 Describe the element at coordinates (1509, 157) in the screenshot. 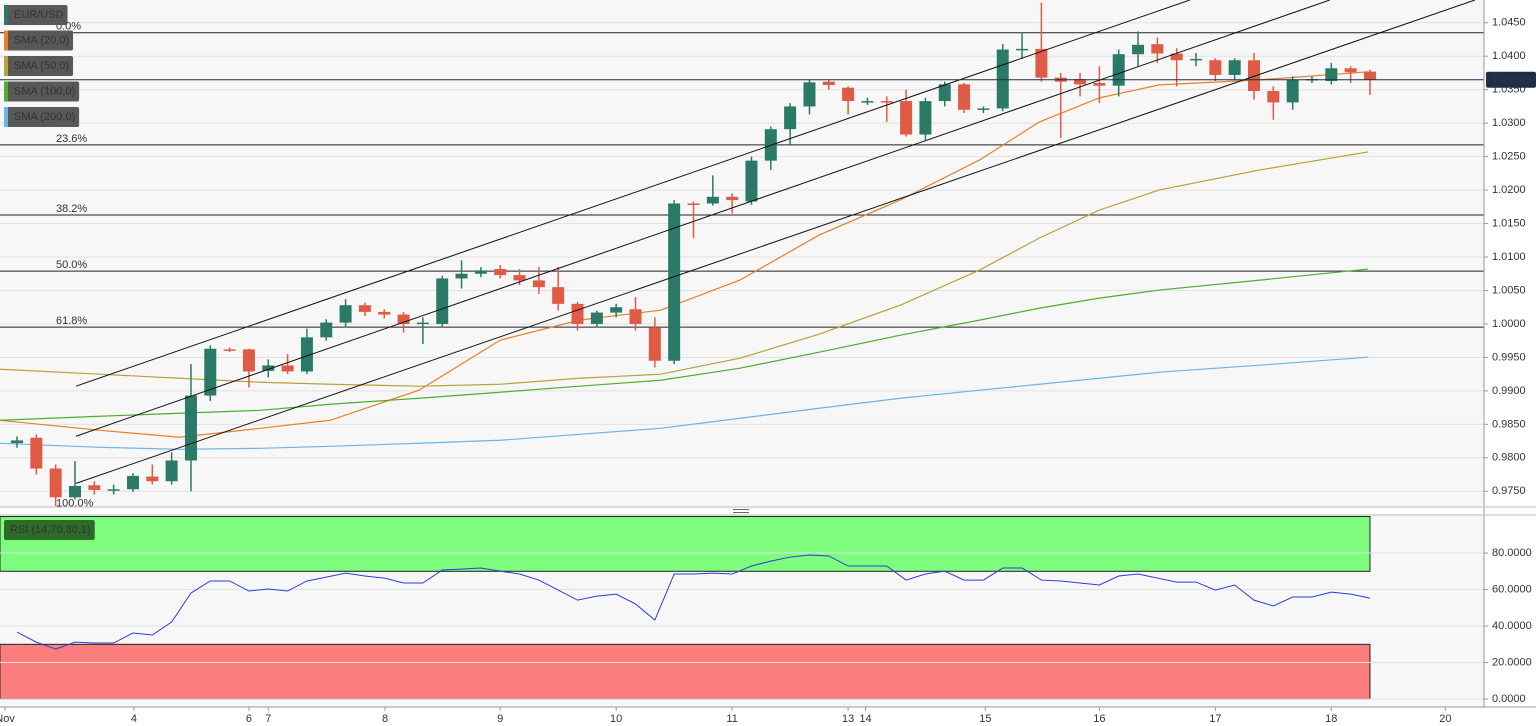

I see `y-tick-label: 1.0250` at that location.